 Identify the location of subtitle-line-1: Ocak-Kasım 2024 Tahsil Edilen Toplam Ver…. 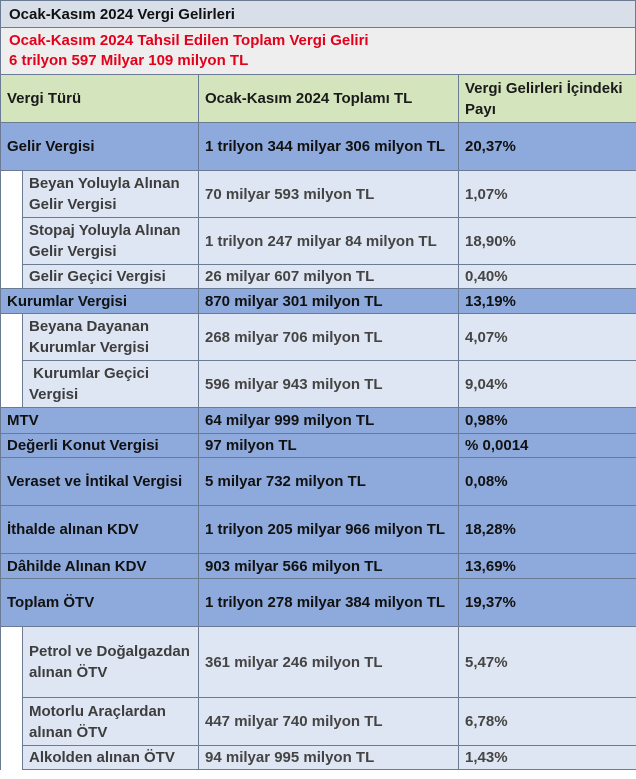
(189, 40).